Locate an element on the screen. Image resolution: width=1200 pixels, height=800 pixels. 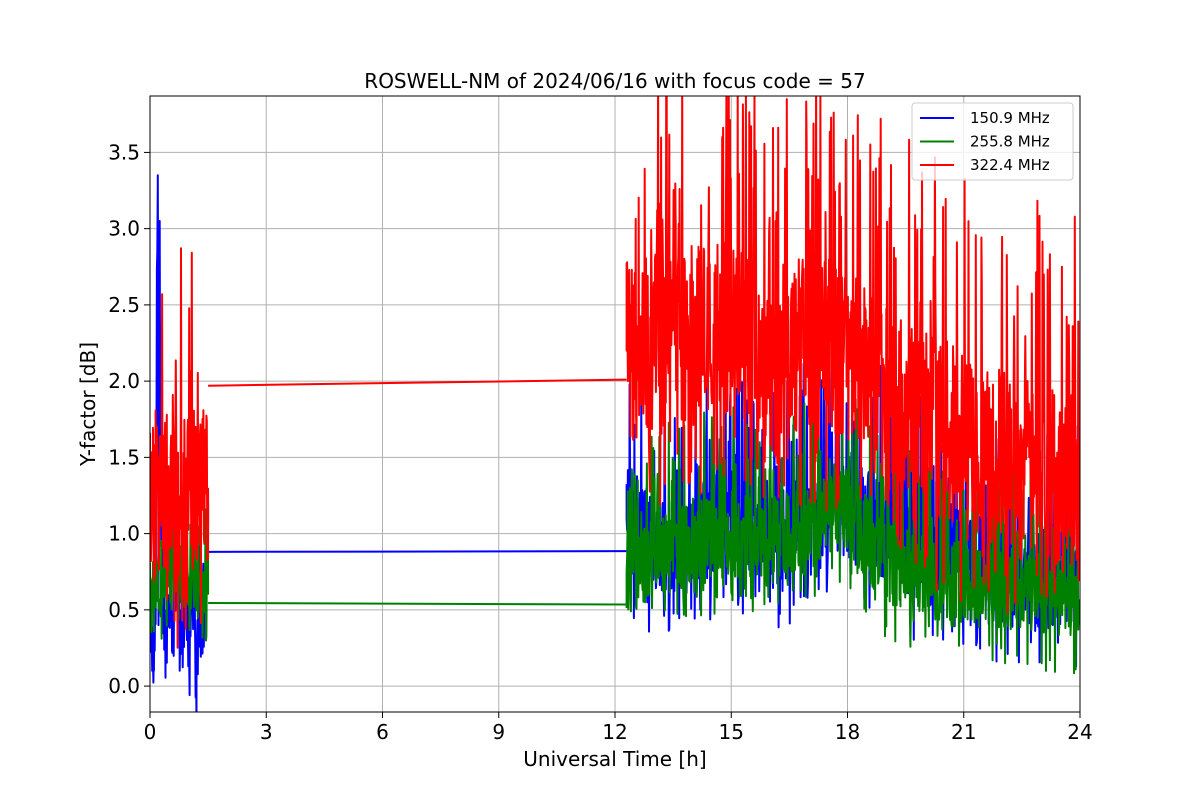
y-tick-label: 1.0 is located at coordinates (124, 534).